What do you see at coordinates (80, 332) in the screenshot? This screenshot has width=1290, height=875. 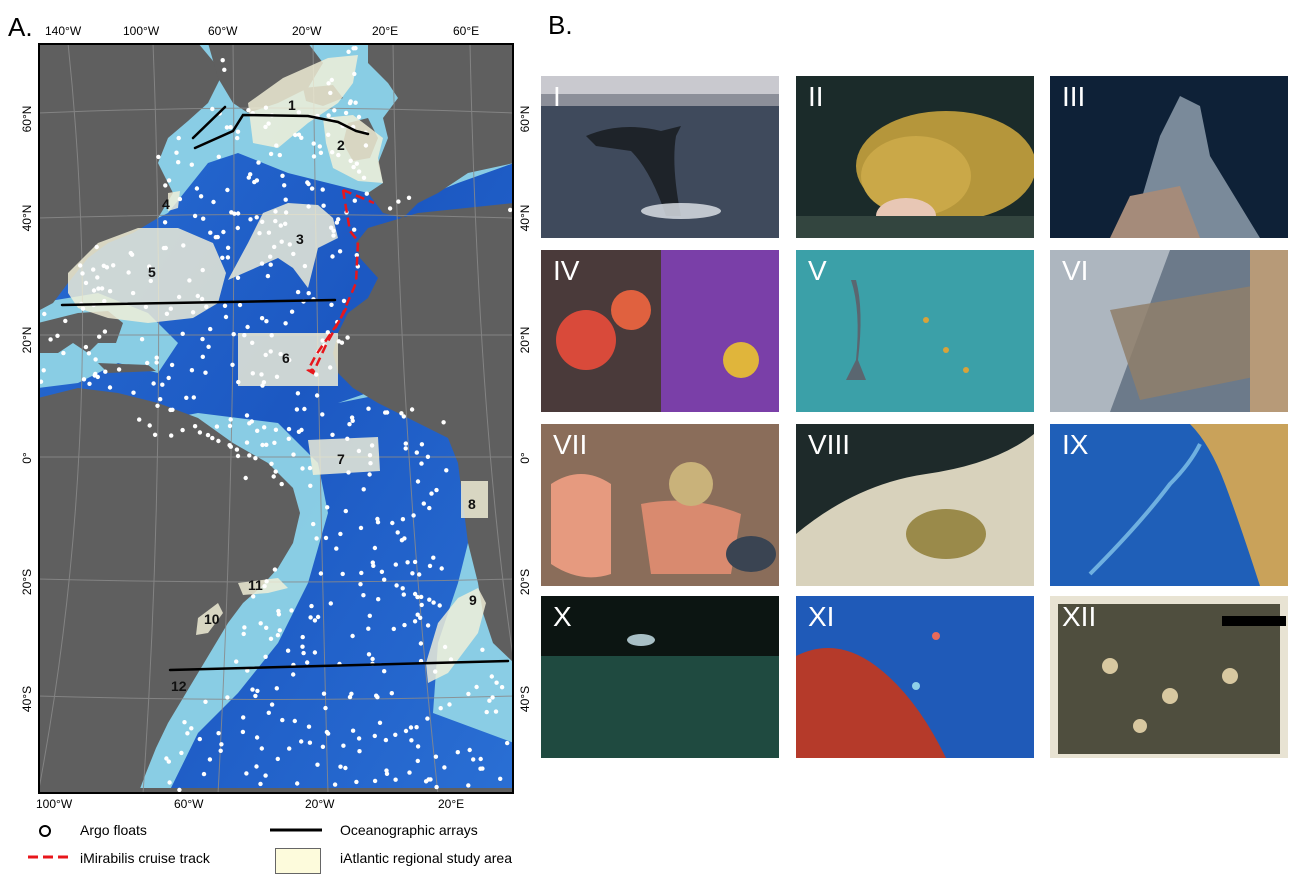 I see `central-america` at bounding box center [80, 332].